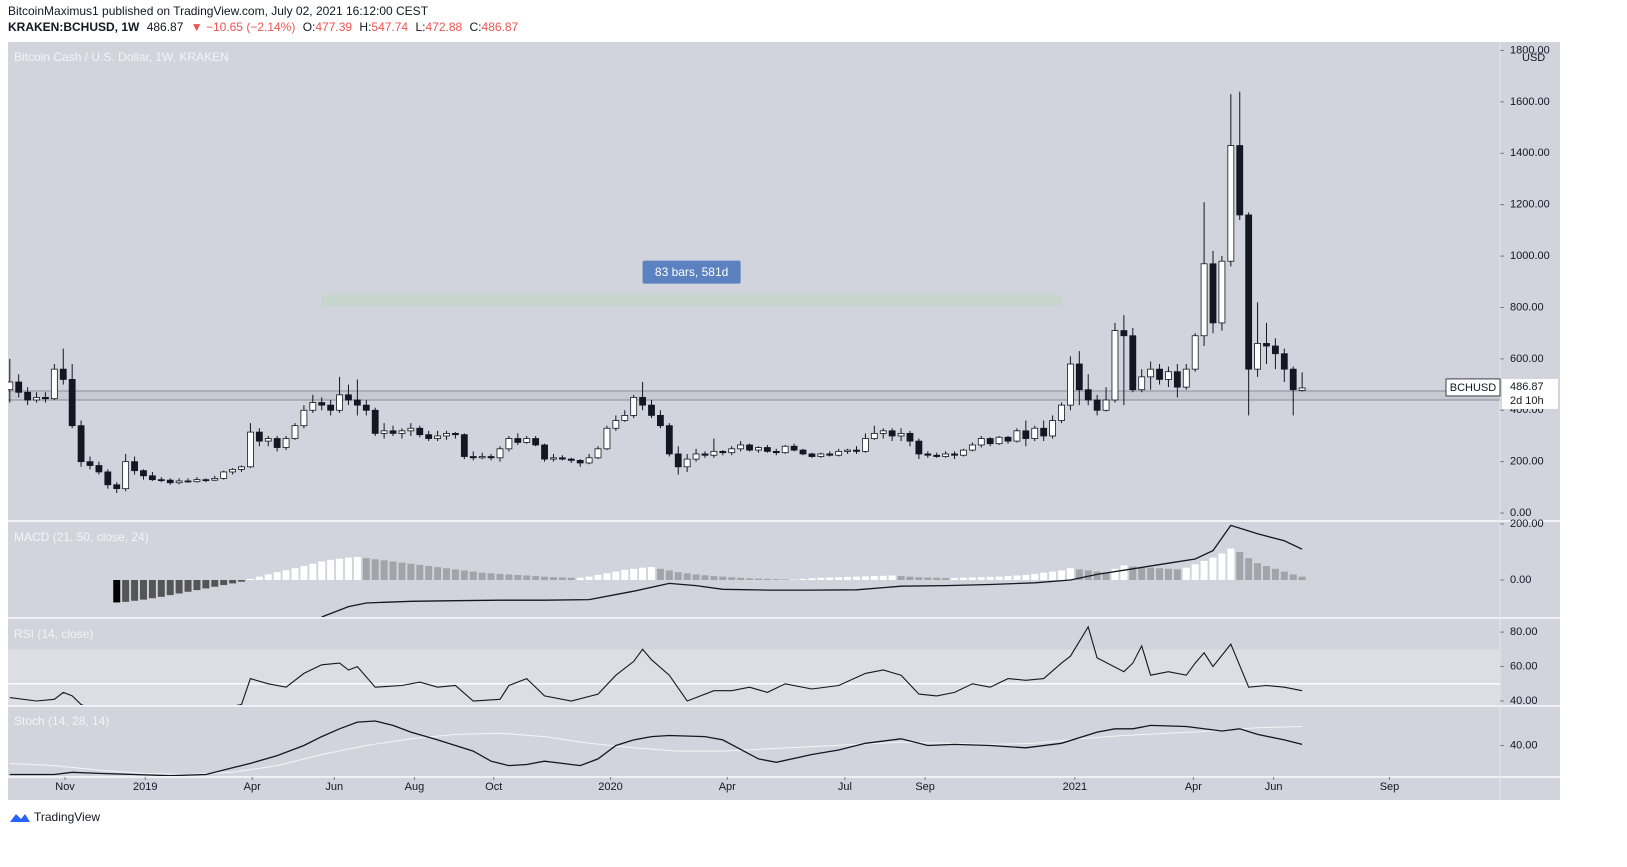 This screenshot has width=1627, height=867. I want to click on y-tick-label: 200.00, so click(1527, 462).